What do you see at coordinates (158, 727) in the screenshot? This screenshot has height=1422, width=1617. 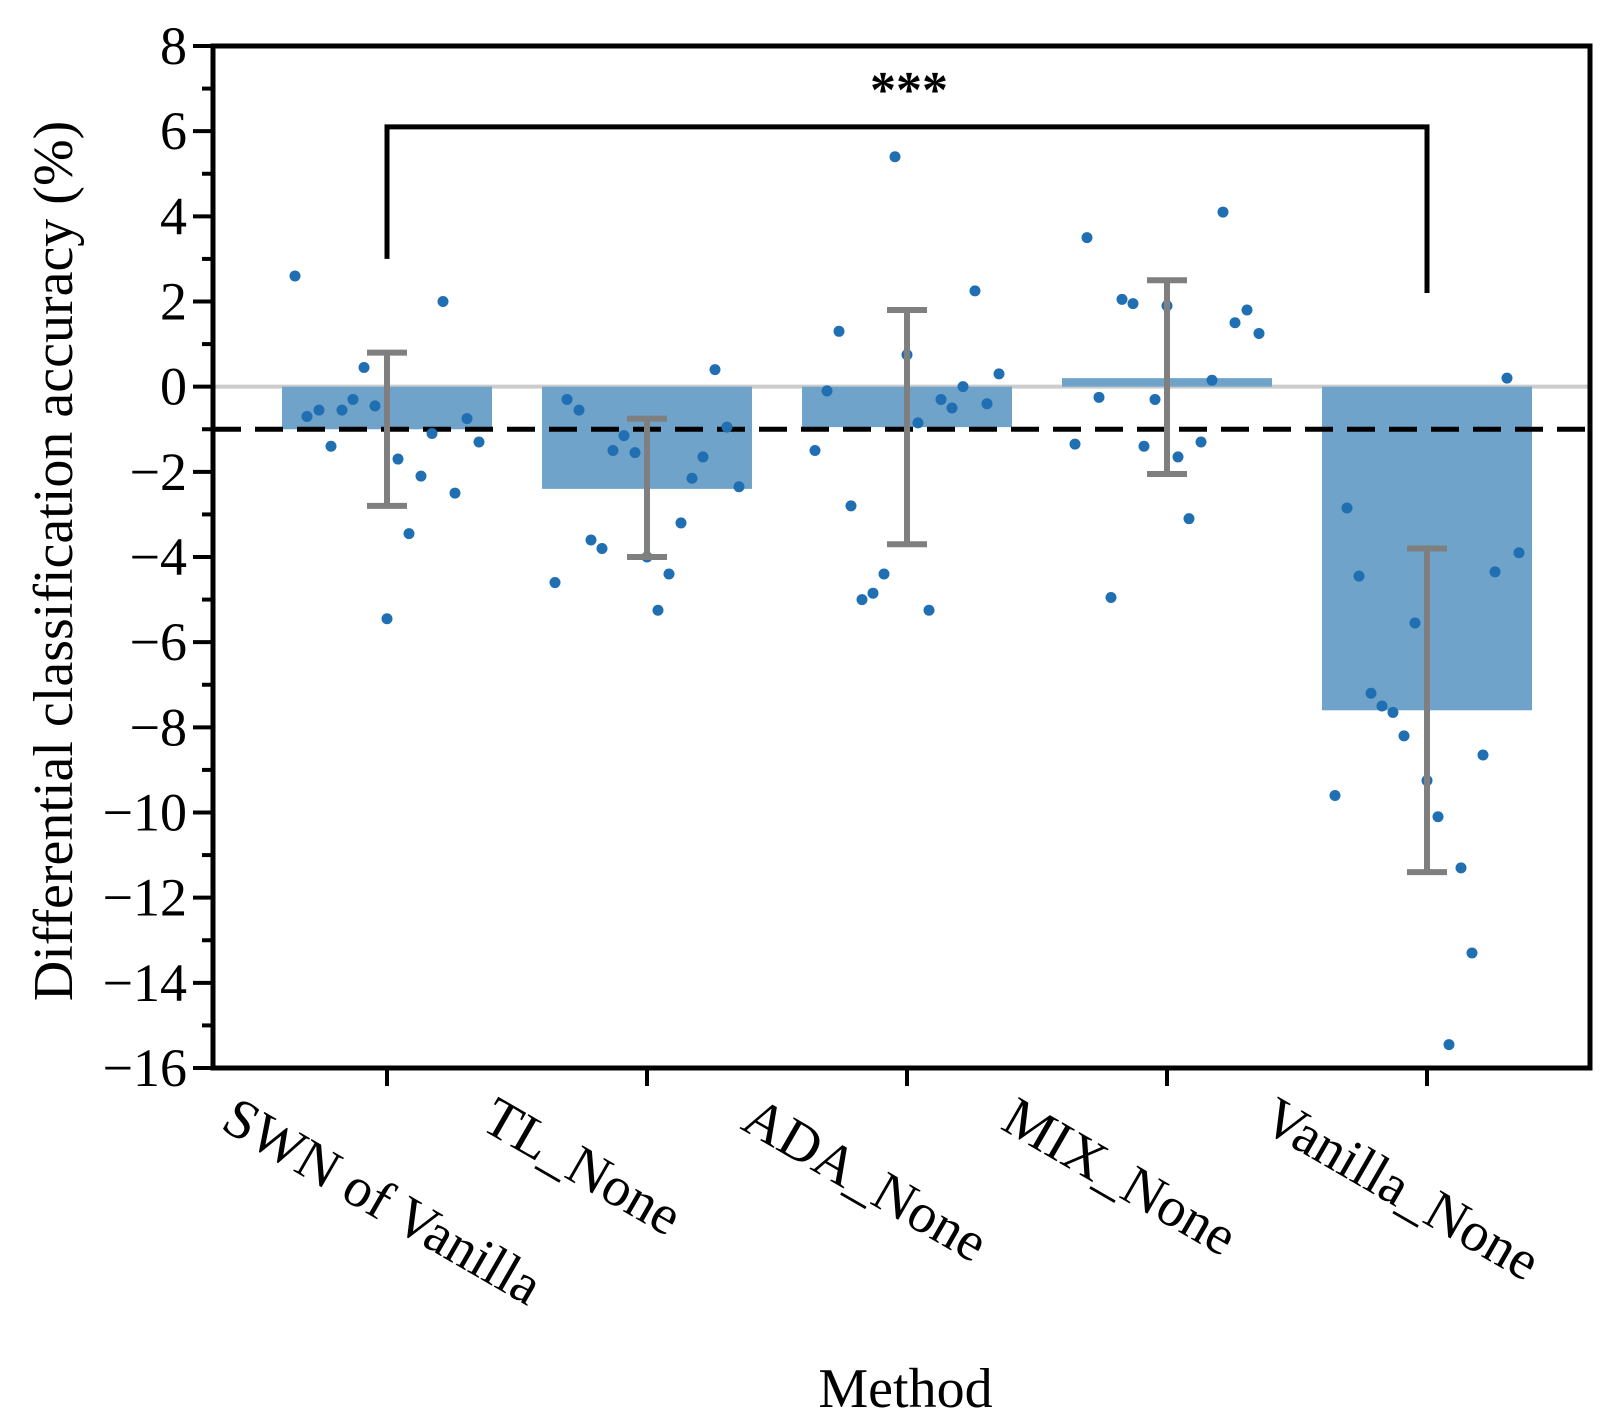 I see `y-tick-label: −8` at bounding box center [158, 727].